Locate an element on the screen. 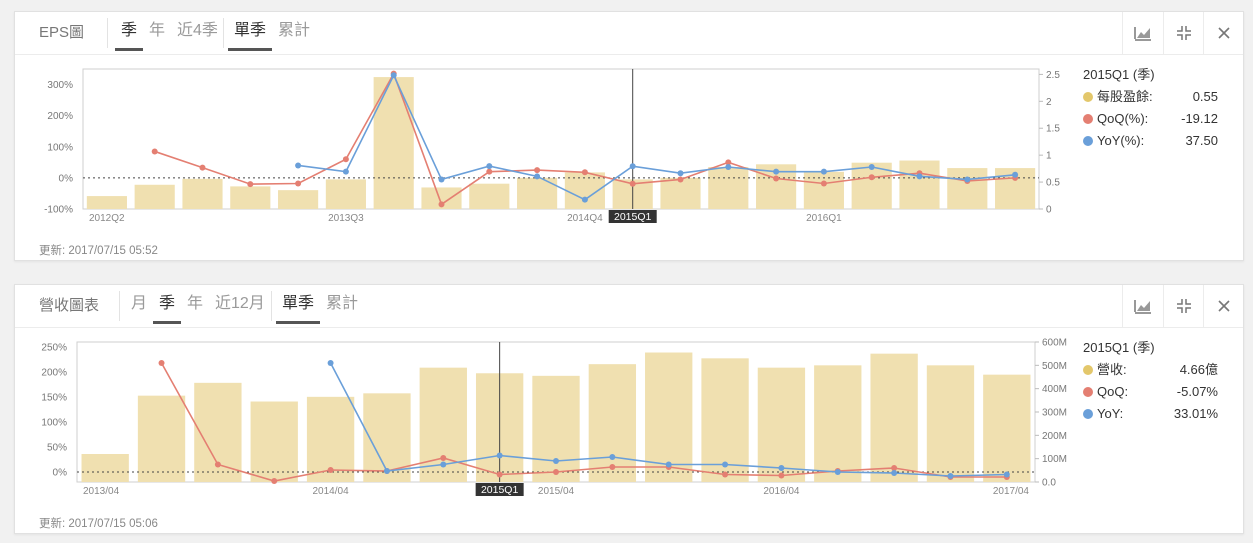 The width and height of the screenshot is (1253, 543). y2-tick-label: 500M is located at coordinates (1054, 366).